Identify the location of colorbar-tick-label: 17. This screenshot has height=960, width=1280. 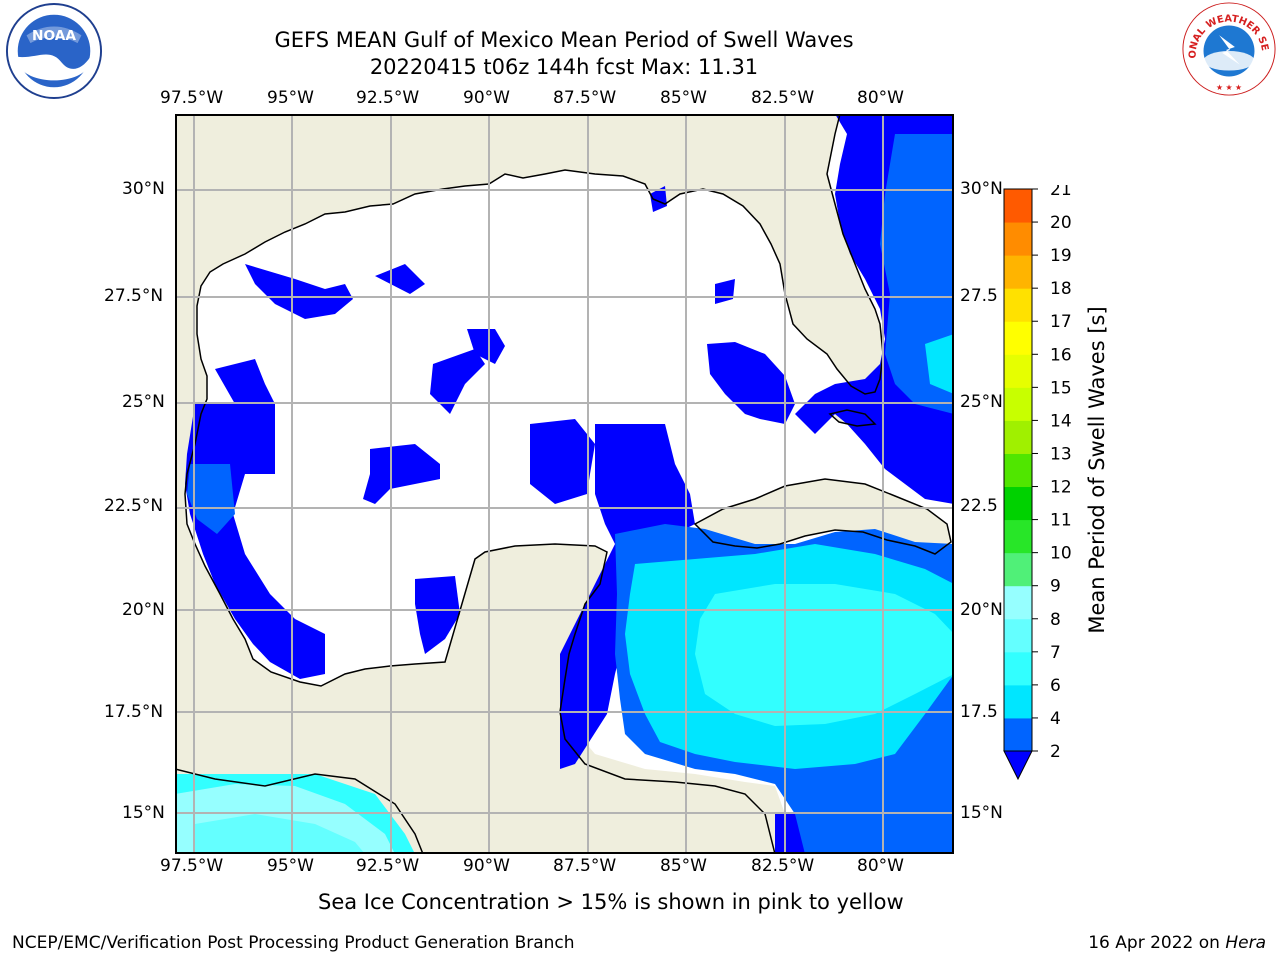
(1061, 322).